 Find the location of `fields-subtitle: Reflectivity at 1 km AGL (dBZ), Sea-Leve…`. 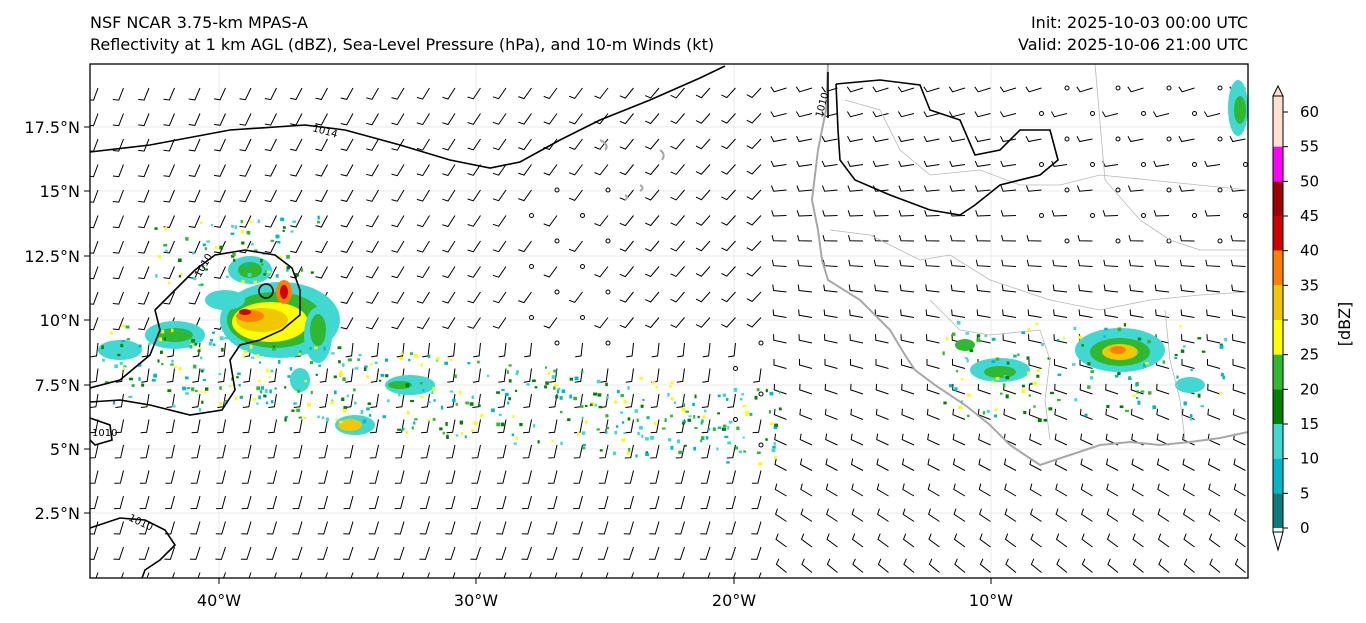

fields-subtitle: Reflectivity at 1 km AGL (dBZ), Sea-Leve… is located at coordinates (402, 44).